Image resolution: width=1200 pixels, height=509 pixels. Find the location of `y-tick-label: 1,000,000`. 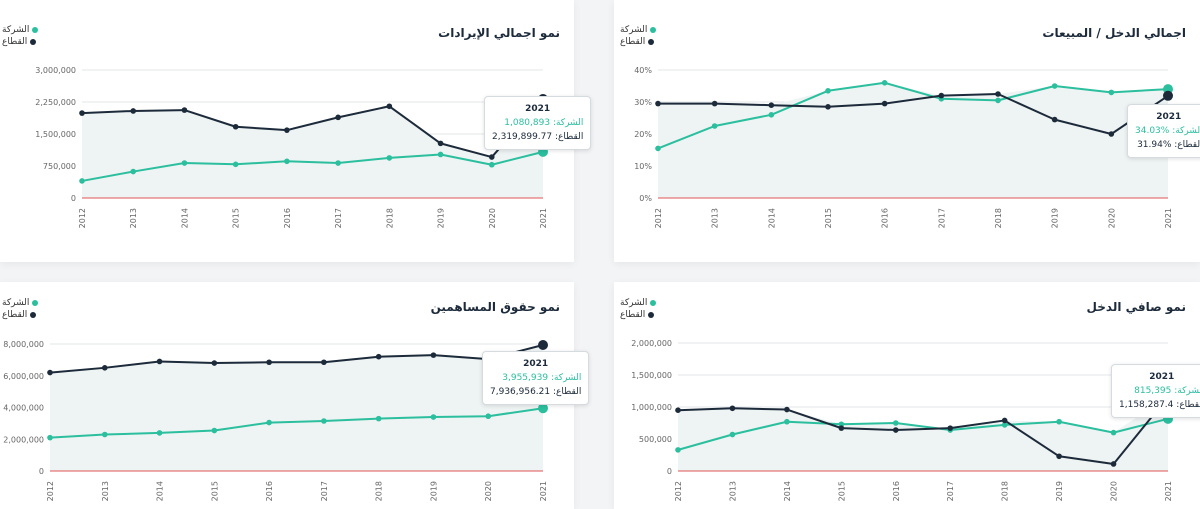

y-tick-label: 1,000,000 is located at coordinates (651, 407).